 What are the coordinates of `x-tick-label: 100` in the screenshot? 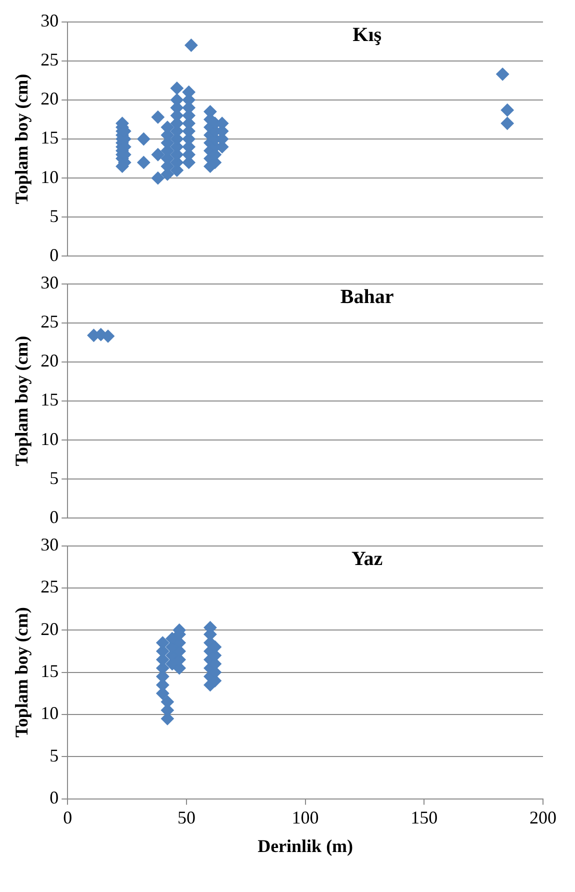 It's located at (305, 817).